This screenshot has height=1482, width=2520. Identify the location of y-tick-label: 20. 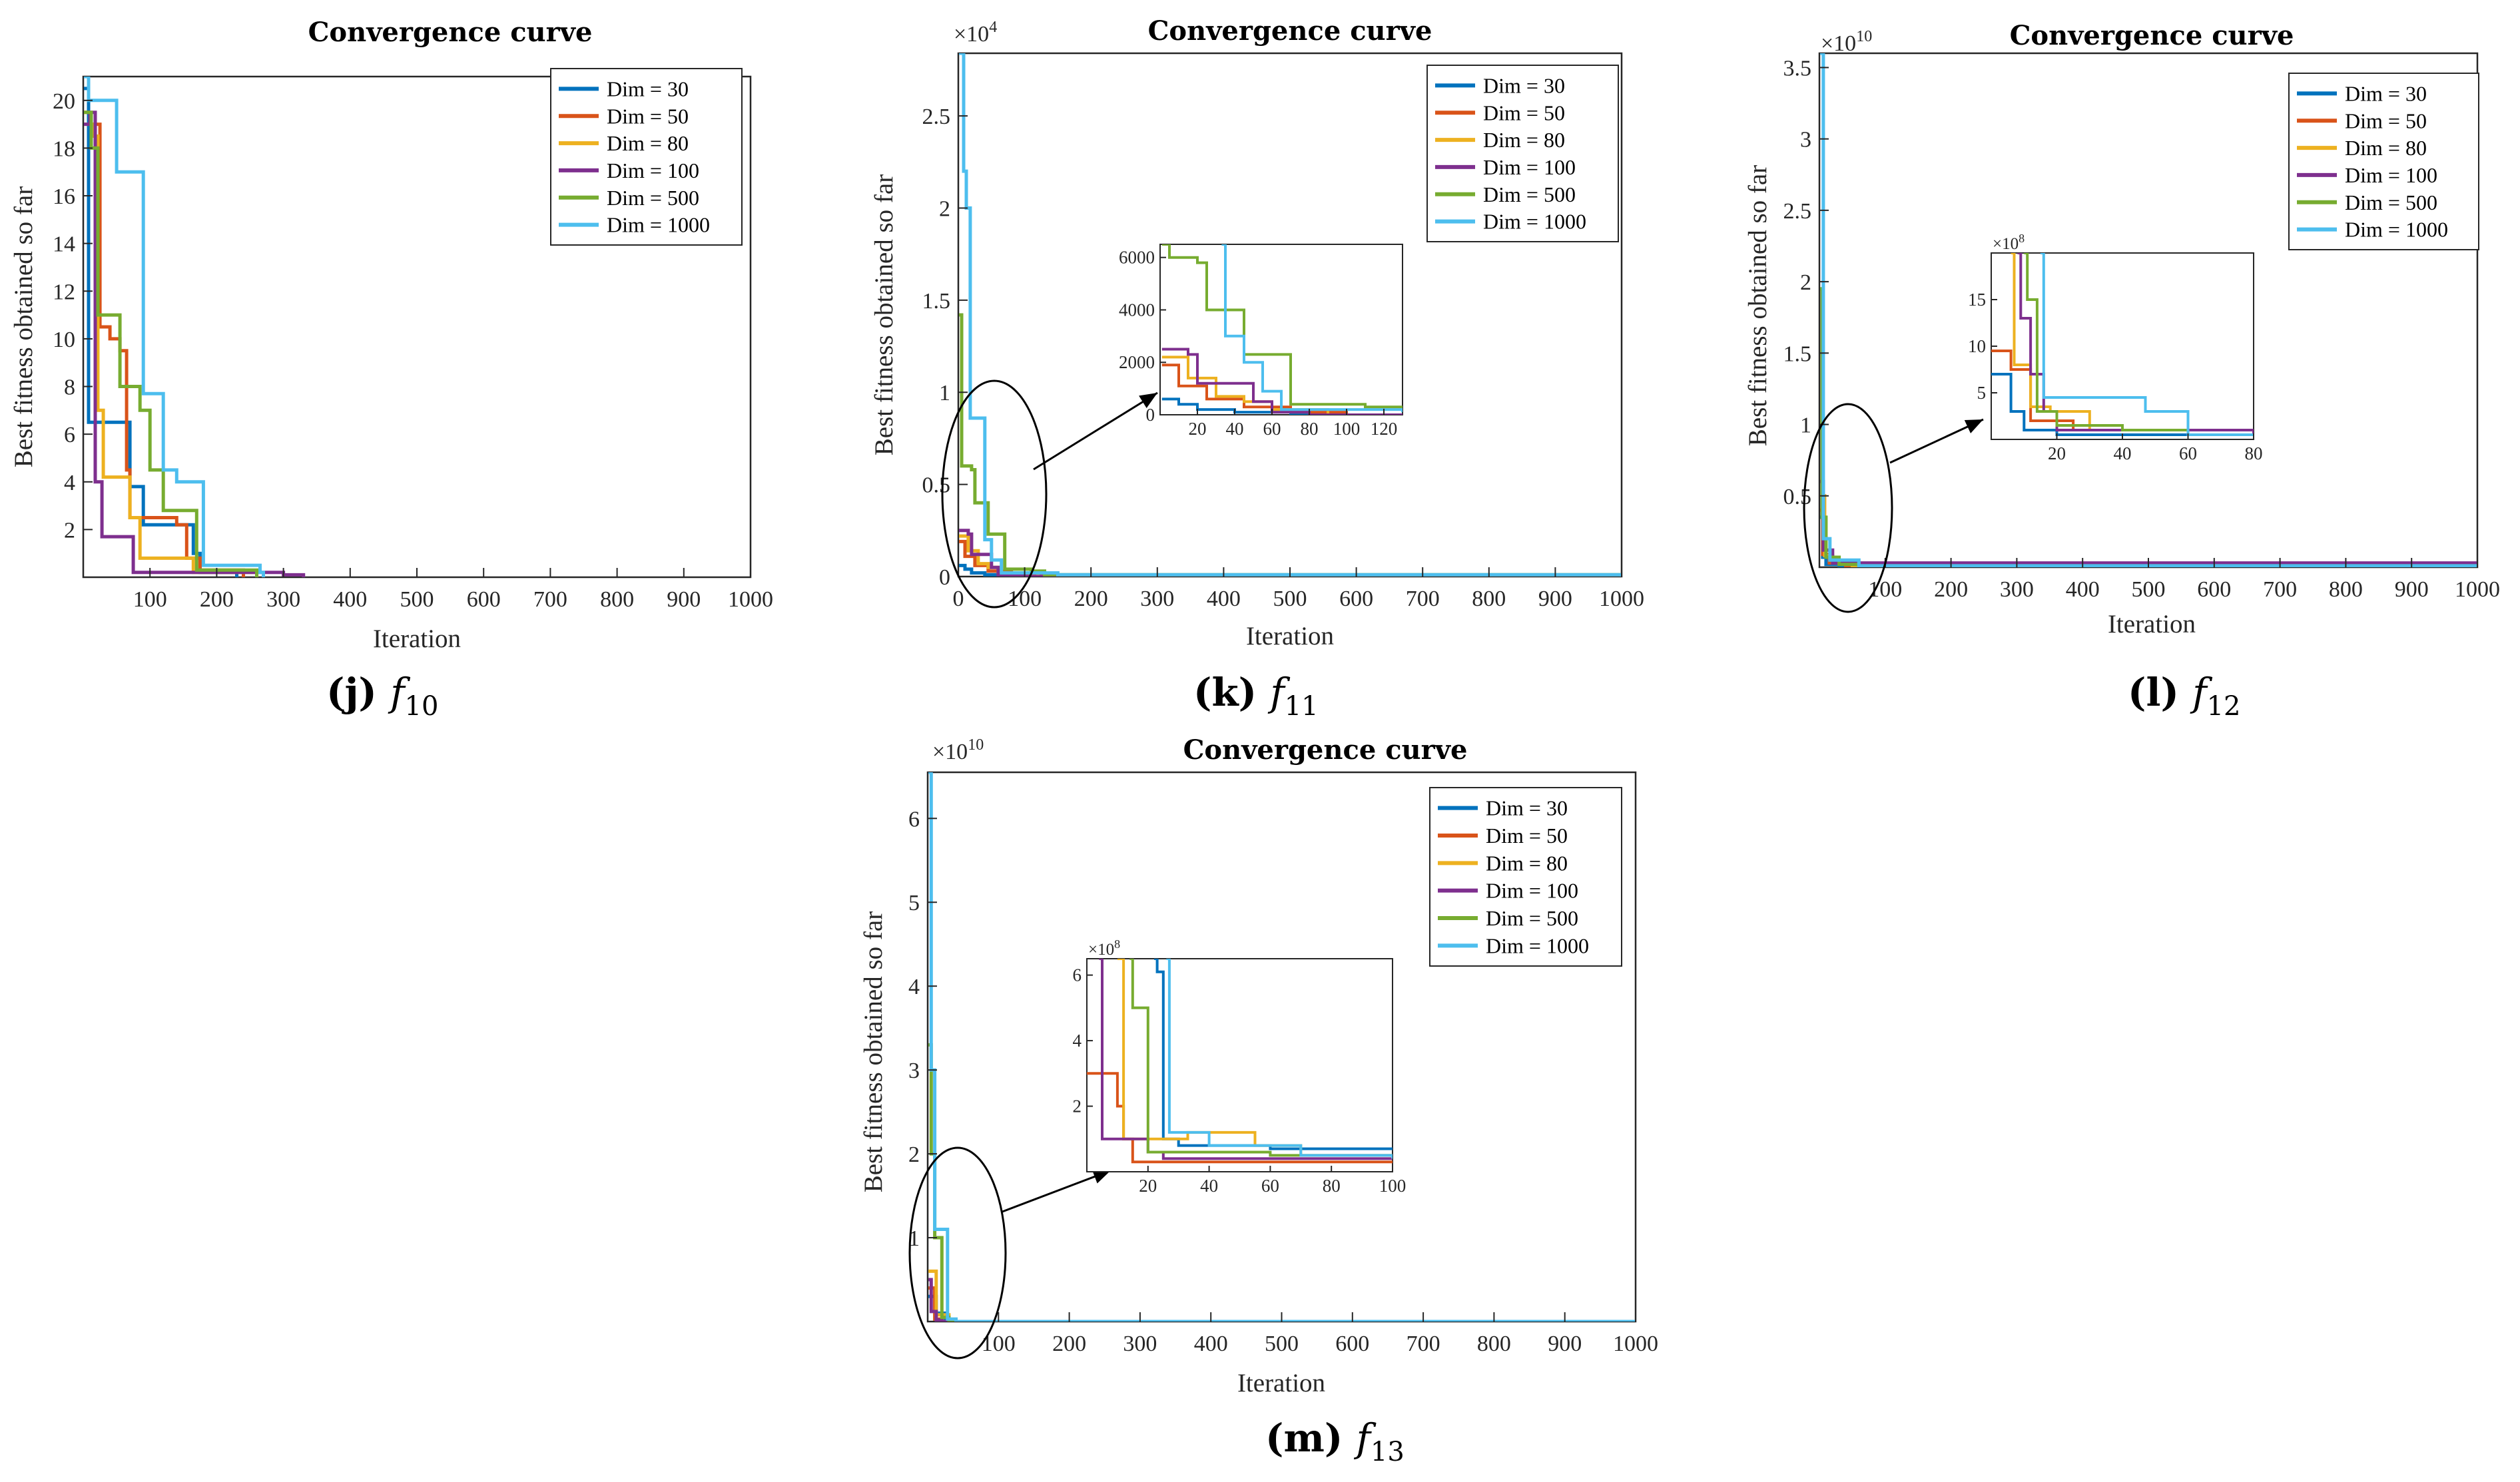
(64, 101).